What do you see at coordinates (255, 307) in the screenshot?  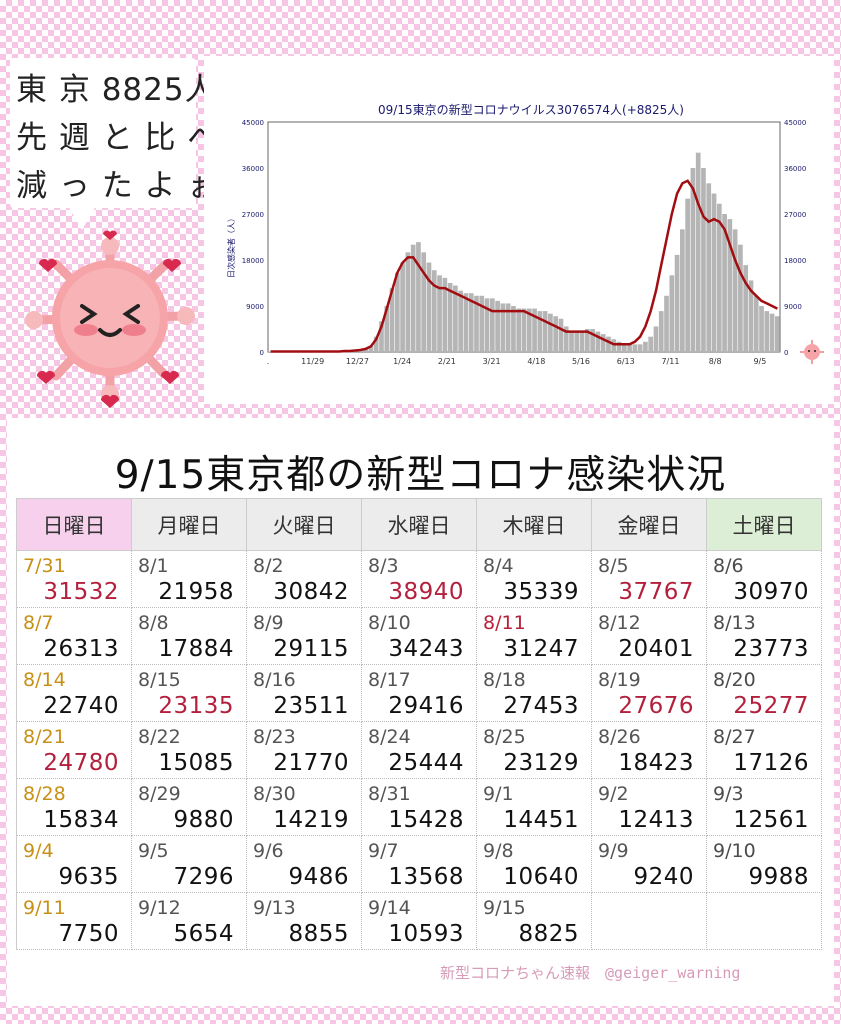 I see `y-tick-label: 9000` at bounding box center [255, 307].